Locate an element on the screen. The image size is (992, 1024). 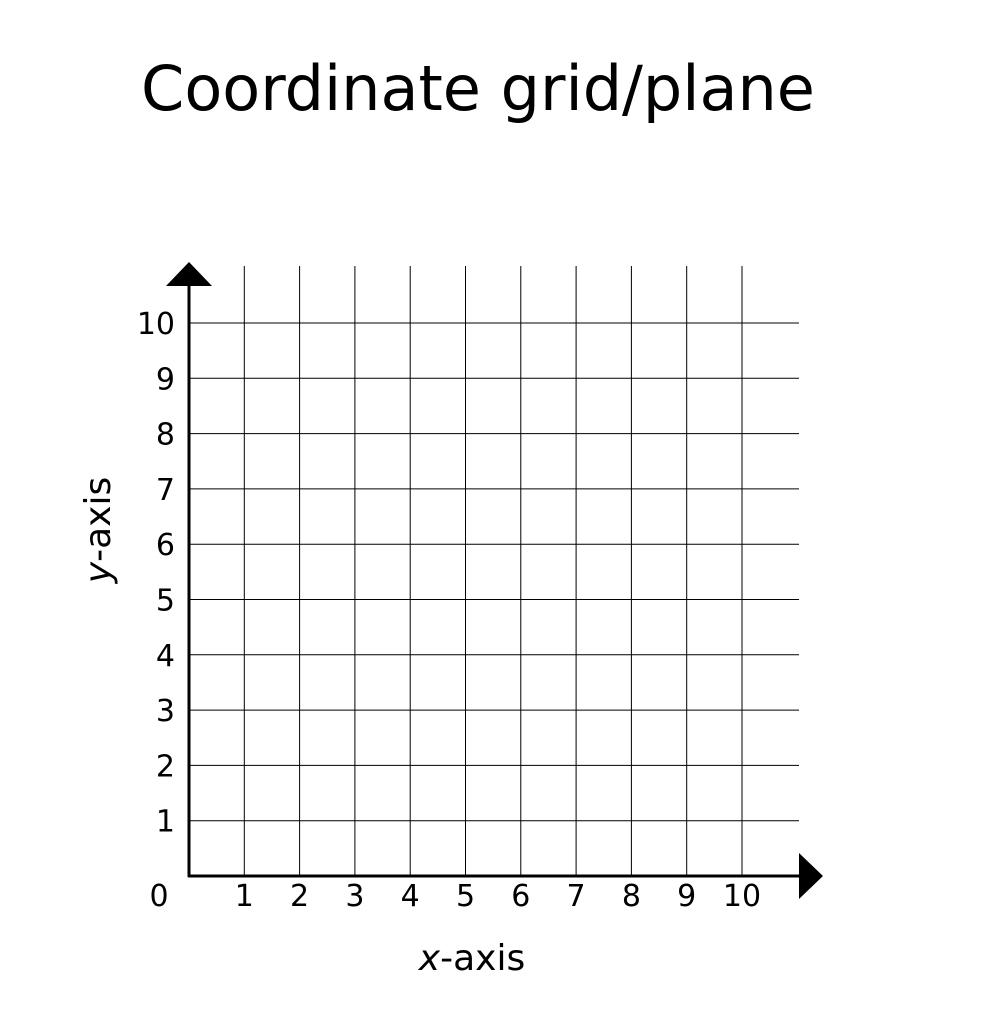
x-tick-label: 8 is located at coordinates (631, 896).